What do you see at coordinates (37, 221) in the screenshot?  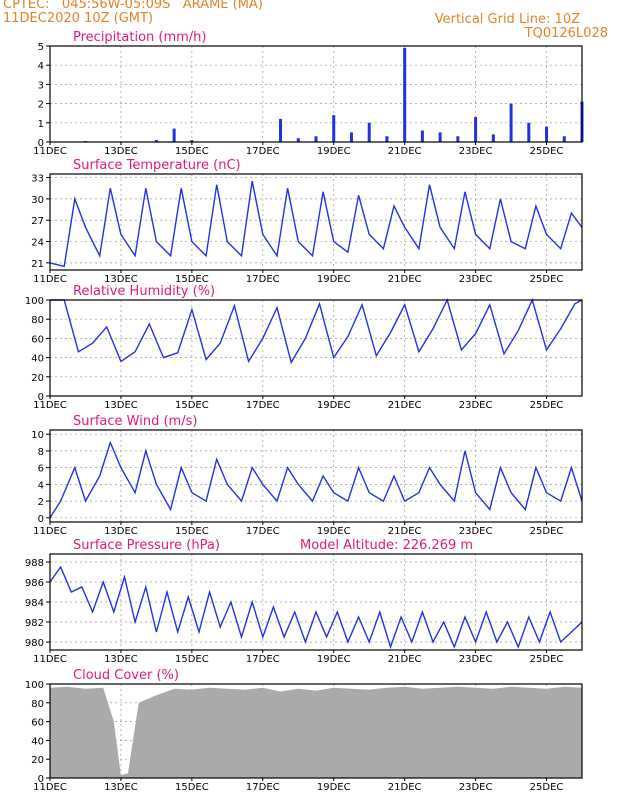 I see `y-tick-label: 27` at bounding box center [37, 221].